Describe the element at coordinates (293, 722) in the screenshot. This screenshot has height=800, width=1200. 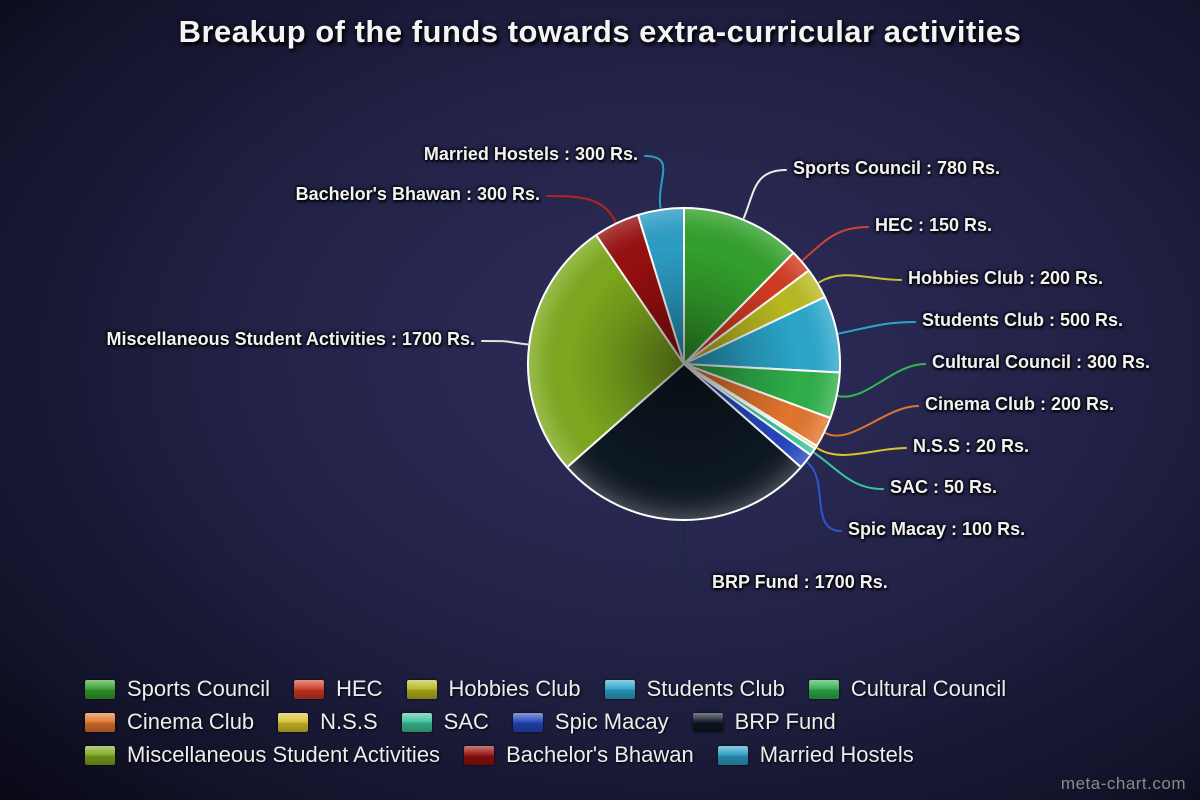
I see `legend-swatch-n-s-s` at that location.